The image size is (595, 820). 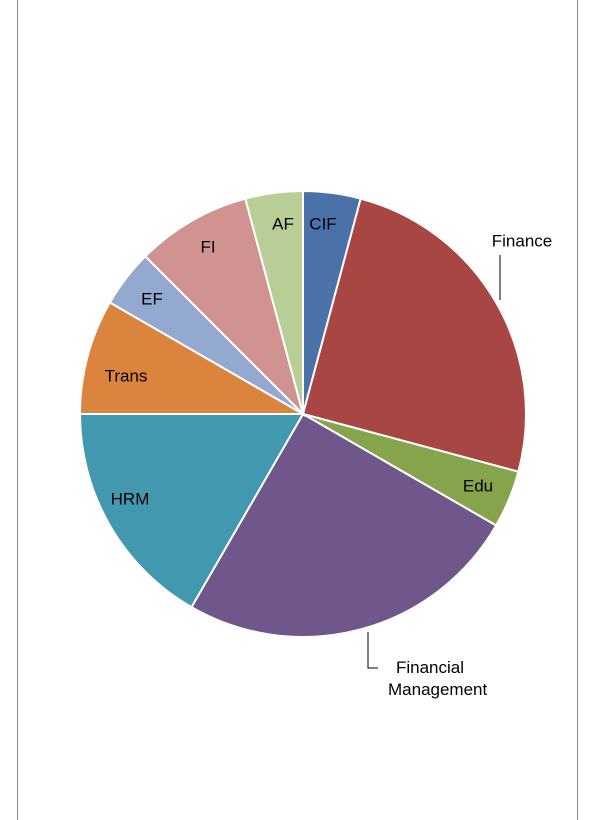 I want to click on slice-label: Edu, so click(x=478, y=485).